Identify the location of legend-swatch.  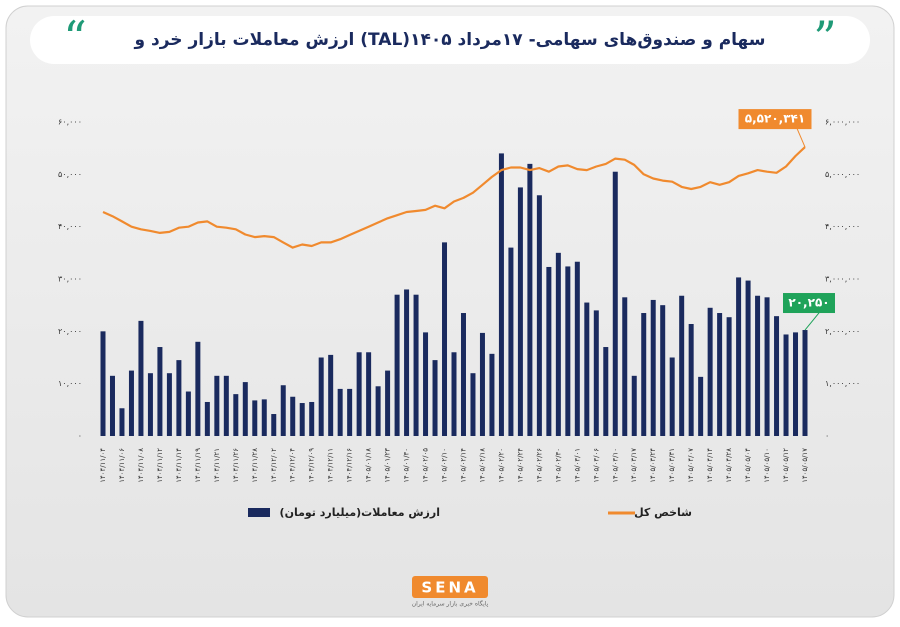
(259, 512).